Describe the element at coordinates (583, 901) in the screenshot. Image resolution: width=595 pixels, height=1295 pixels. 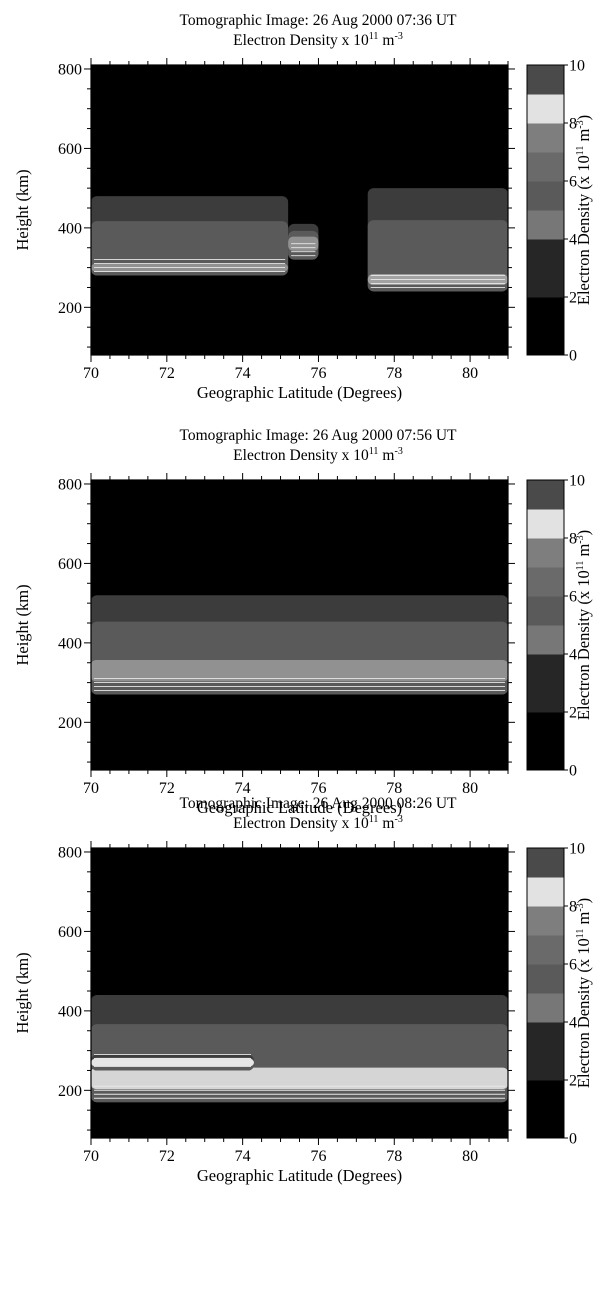
I see `text-span: )` at that location.